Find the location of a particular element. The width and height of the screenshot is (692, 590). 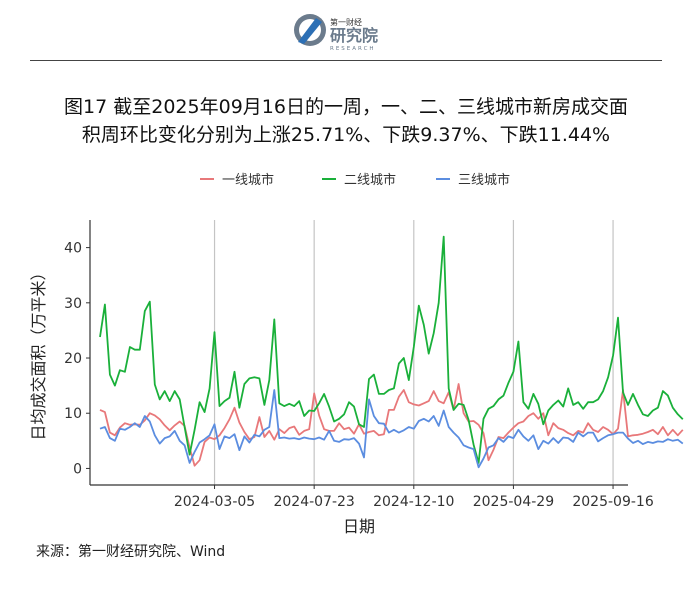

x-tick-label: 2024-03-05 is located at coordinates (214, 502).